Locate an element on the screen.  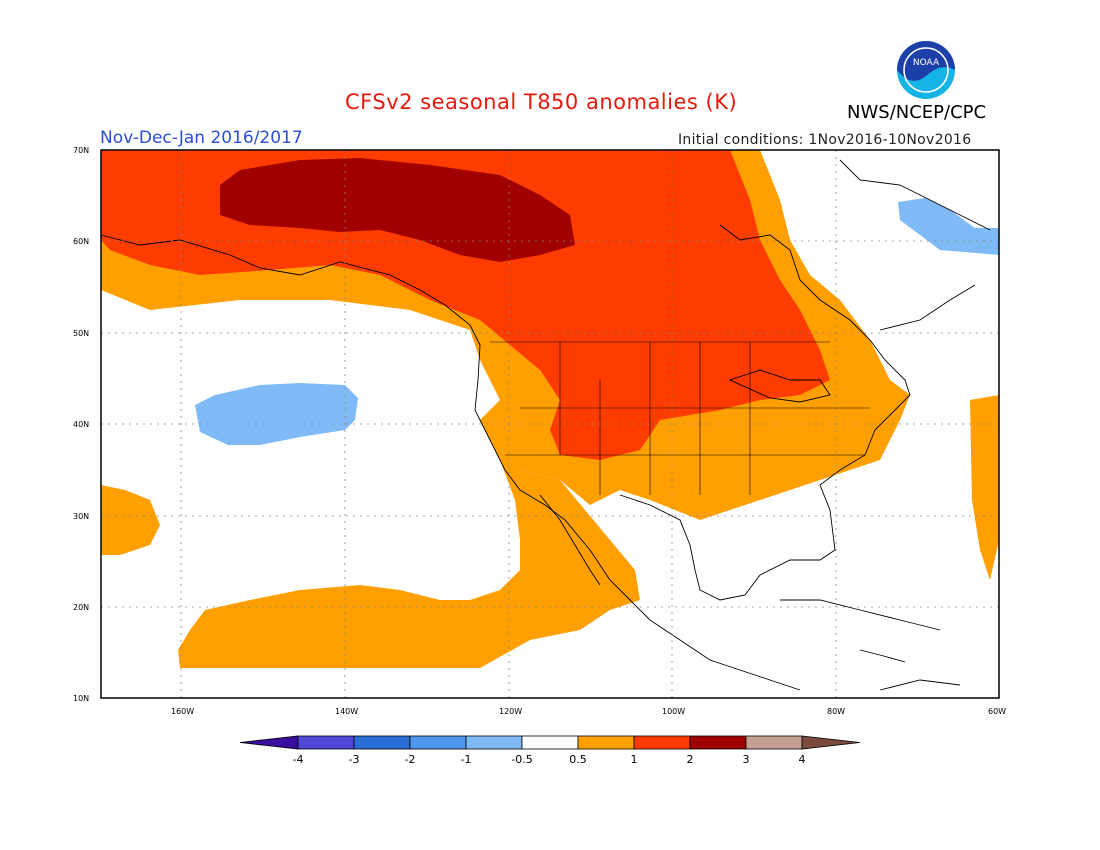
lat-tick-50n: 50N is located at coordinates (81, 333).